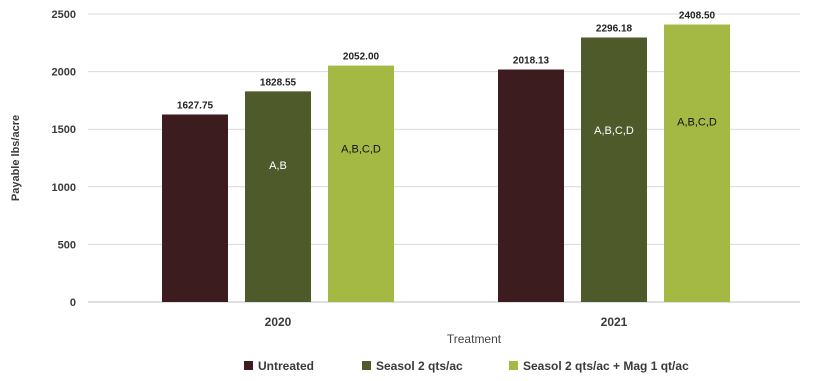  Describe the element at coordinates (64, 15) in the screenshot. I see `y-tick-label: 2500` at that location.